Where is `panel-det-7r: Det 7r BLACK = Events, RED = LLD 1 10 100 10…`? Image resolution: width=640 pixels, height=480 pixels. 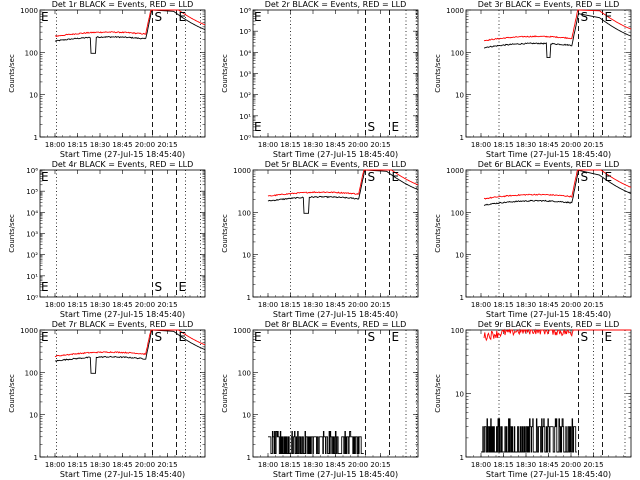 panel-det-7r: Det 7r BLACK = Events, RED = LLD 1 10 100 10… is located at coordinates (107, 399).